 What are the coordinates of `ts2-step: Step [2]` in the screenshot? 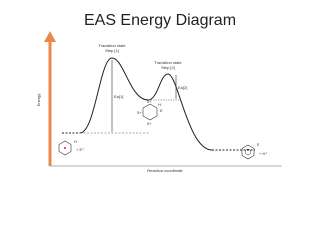 It's located at (168, 67).